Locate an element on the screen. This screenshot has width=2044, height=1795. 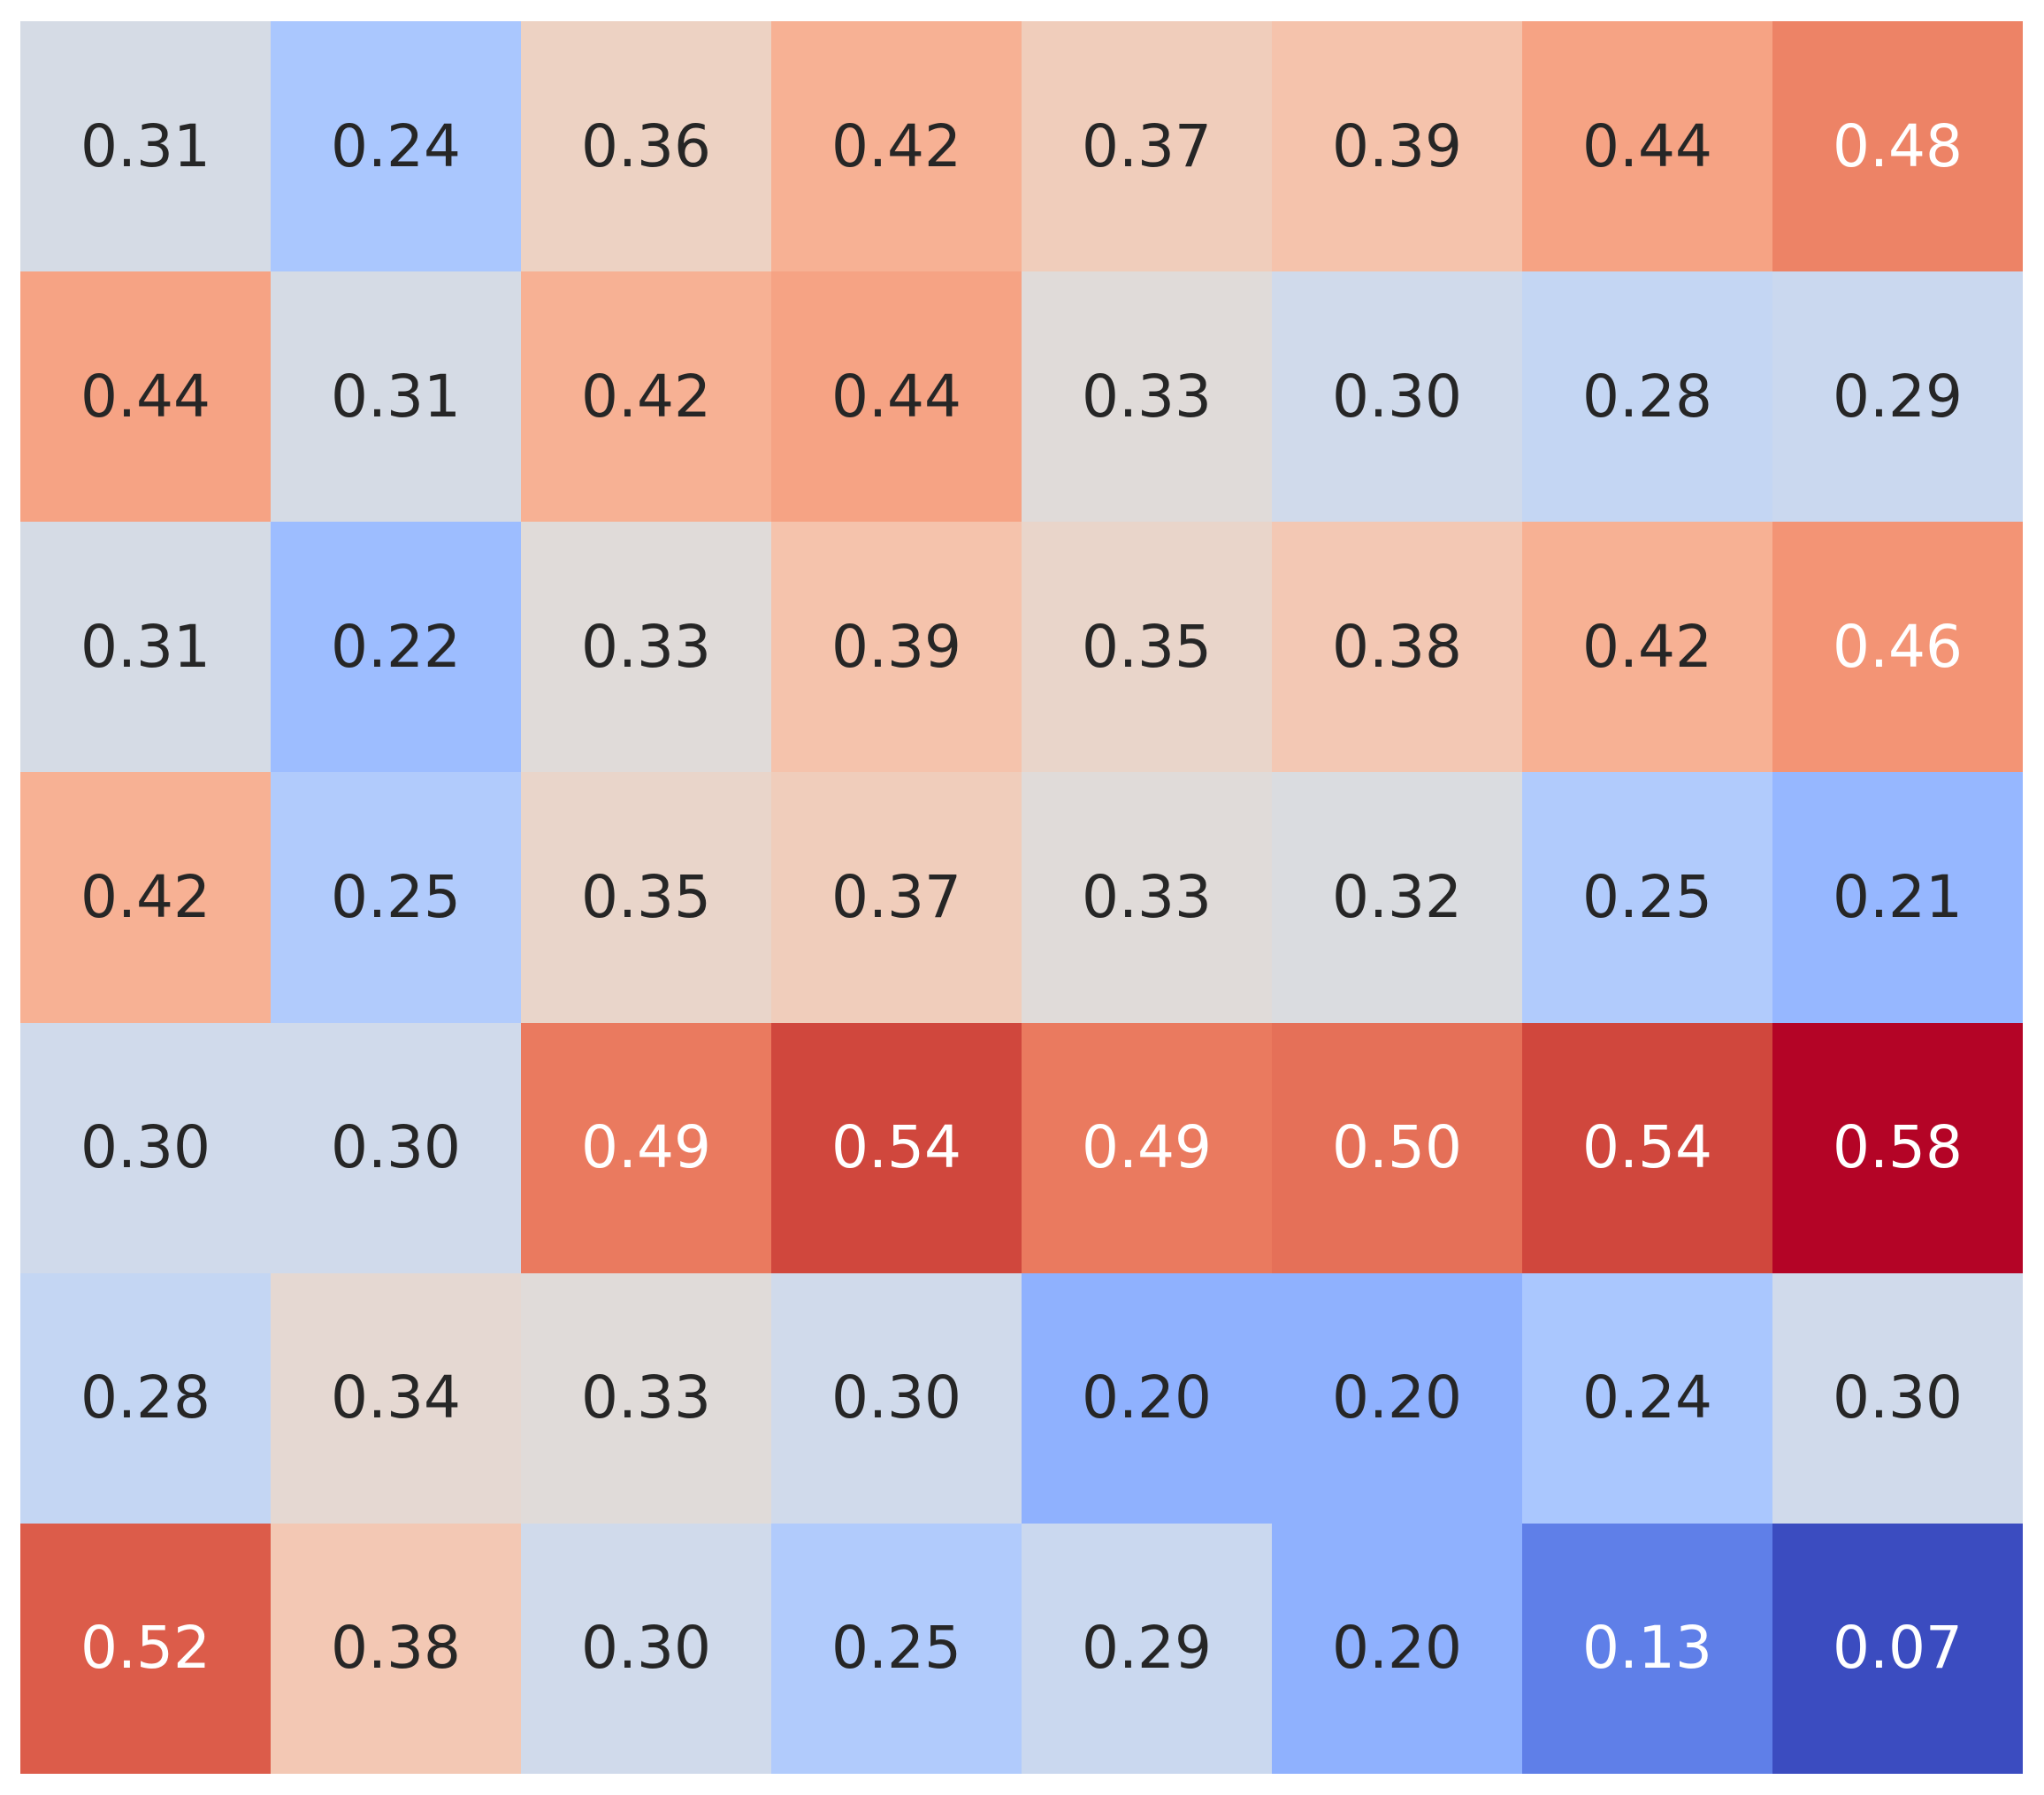
heatmap-cell-r3c4: 0.39 is located at coordinates (896, 647).